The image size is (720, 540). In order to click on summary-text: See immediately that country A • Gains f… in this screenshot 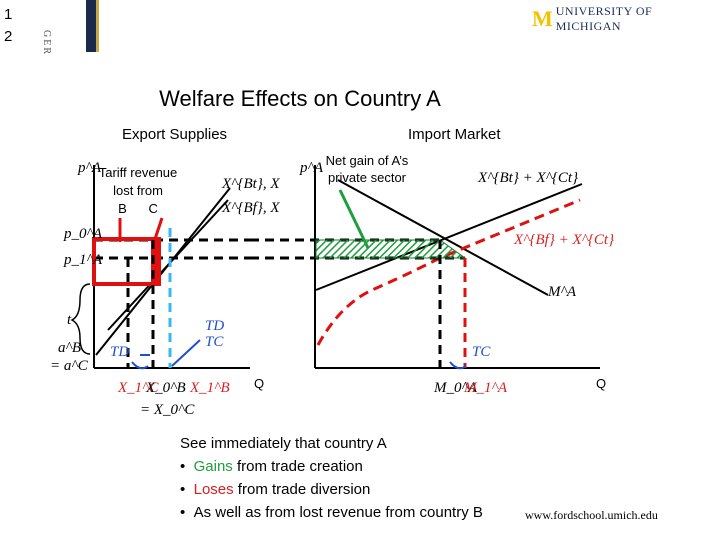, I will do `click(331, 478)`.